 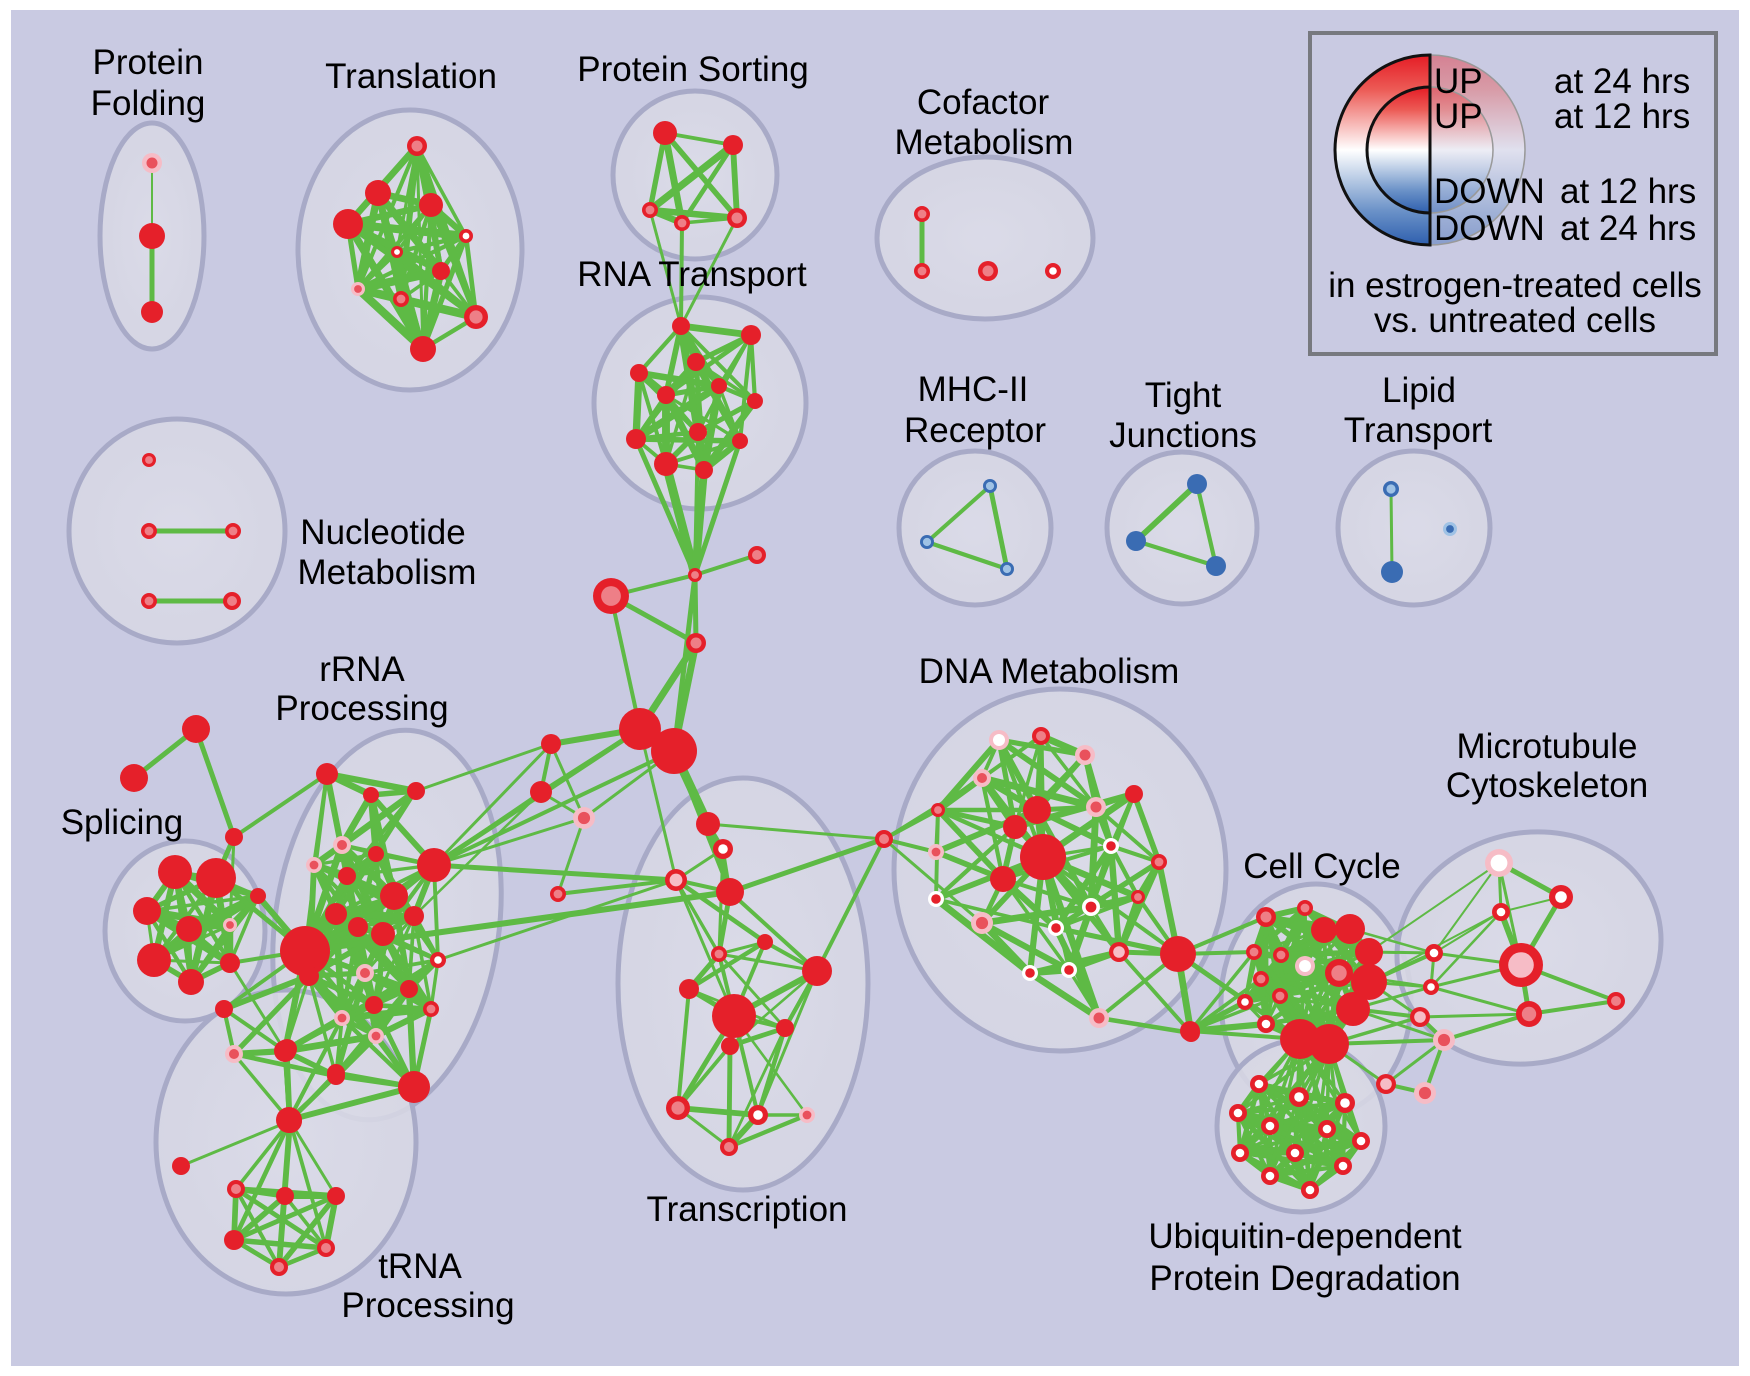 What do you see at coordinates (382, 532) in the screenshot?
I see `svg-text: Nucleotide` at bounding box center [382, 532].